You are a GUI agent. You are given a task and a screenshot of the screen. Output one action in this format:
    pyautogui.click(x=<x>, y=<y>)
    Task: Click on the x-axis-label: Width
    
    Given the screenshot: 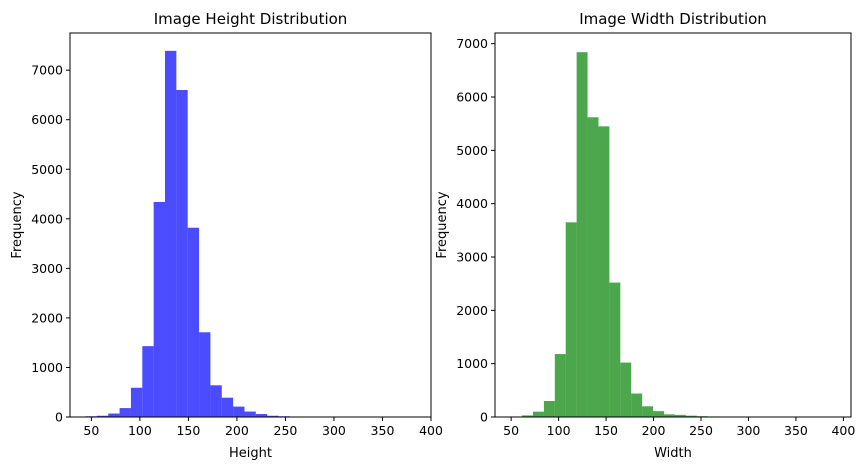 What is the action you would take?
    pyautogui.click(x=673, y=453)
    